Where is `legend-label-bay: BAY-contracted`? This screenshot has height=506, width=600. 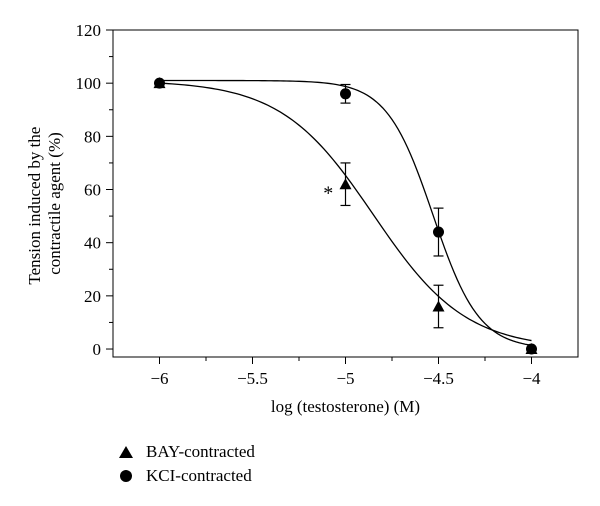
legend-label-bay: BAY-contracted is located at coordinates (200, 451).